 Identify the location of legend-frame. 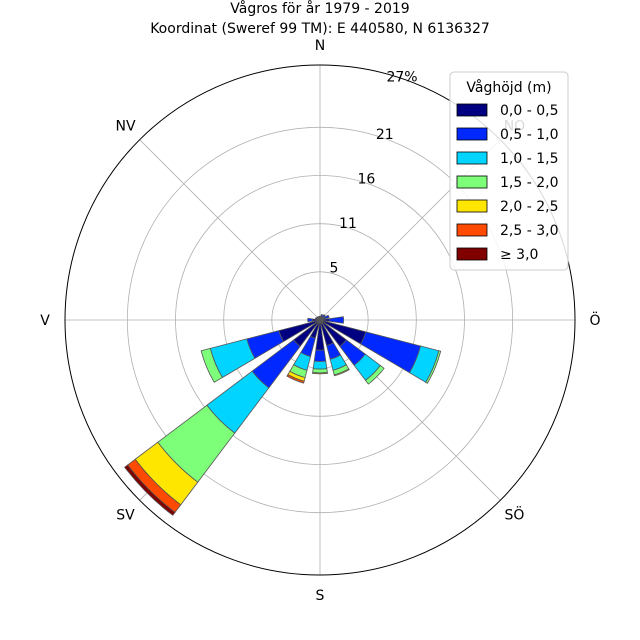
(509, 171).